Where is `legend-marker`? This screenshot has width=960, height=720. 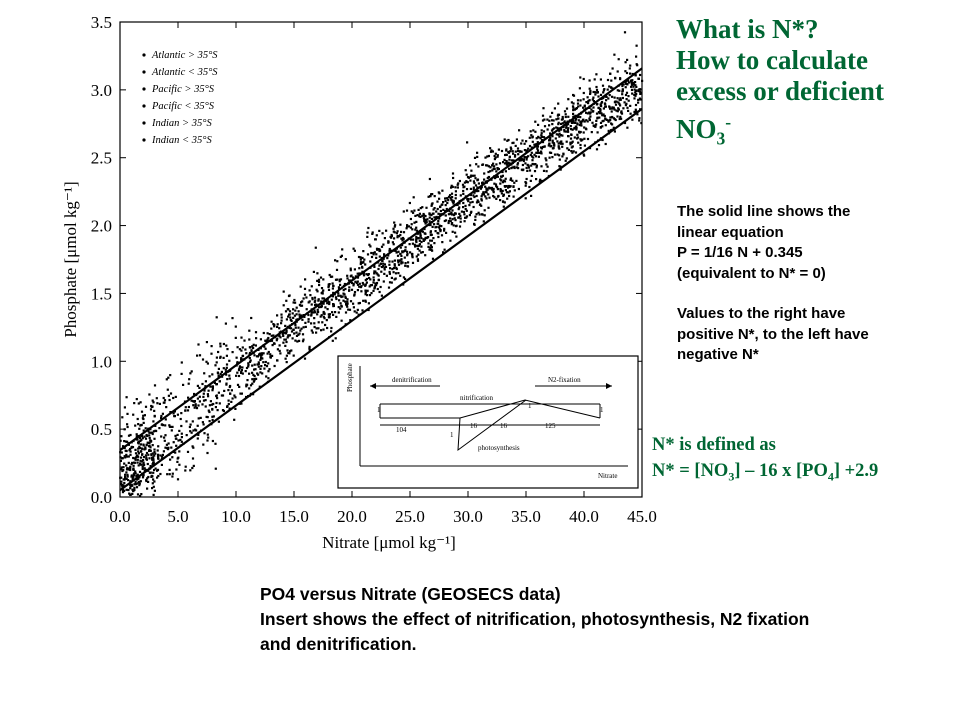 legend-marker is located at coordinates (144, 123).